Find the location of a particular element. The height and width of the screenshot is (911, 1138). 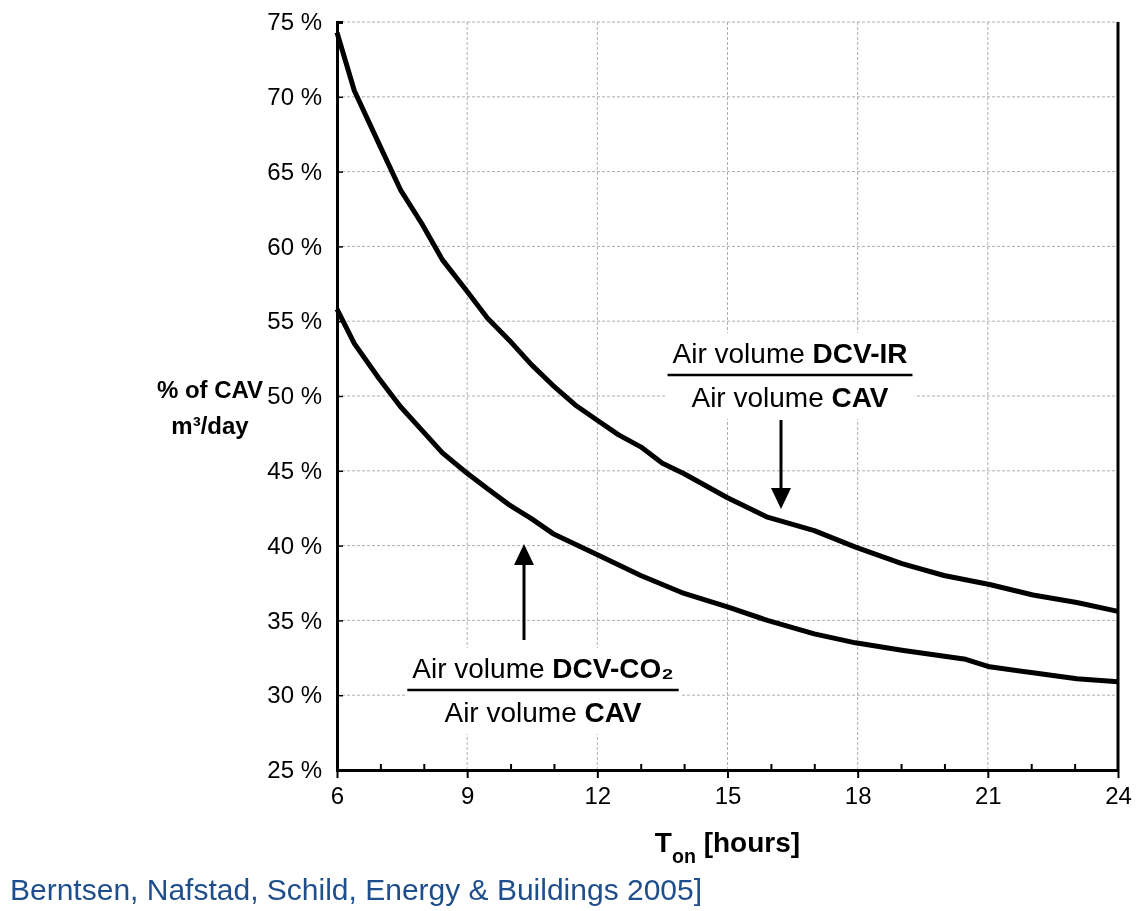

x-tick-label: 12 is located at coordinates (598, 796).